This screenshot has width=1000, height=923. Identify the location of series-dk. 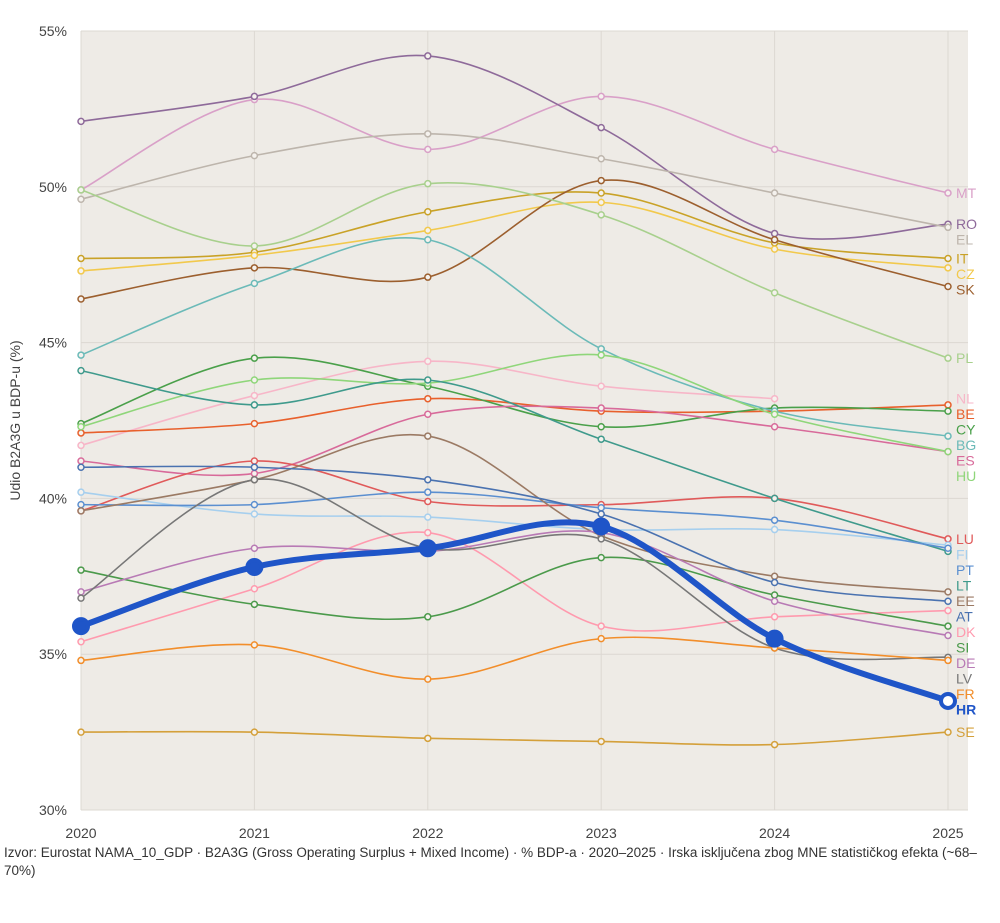
(514, 587).